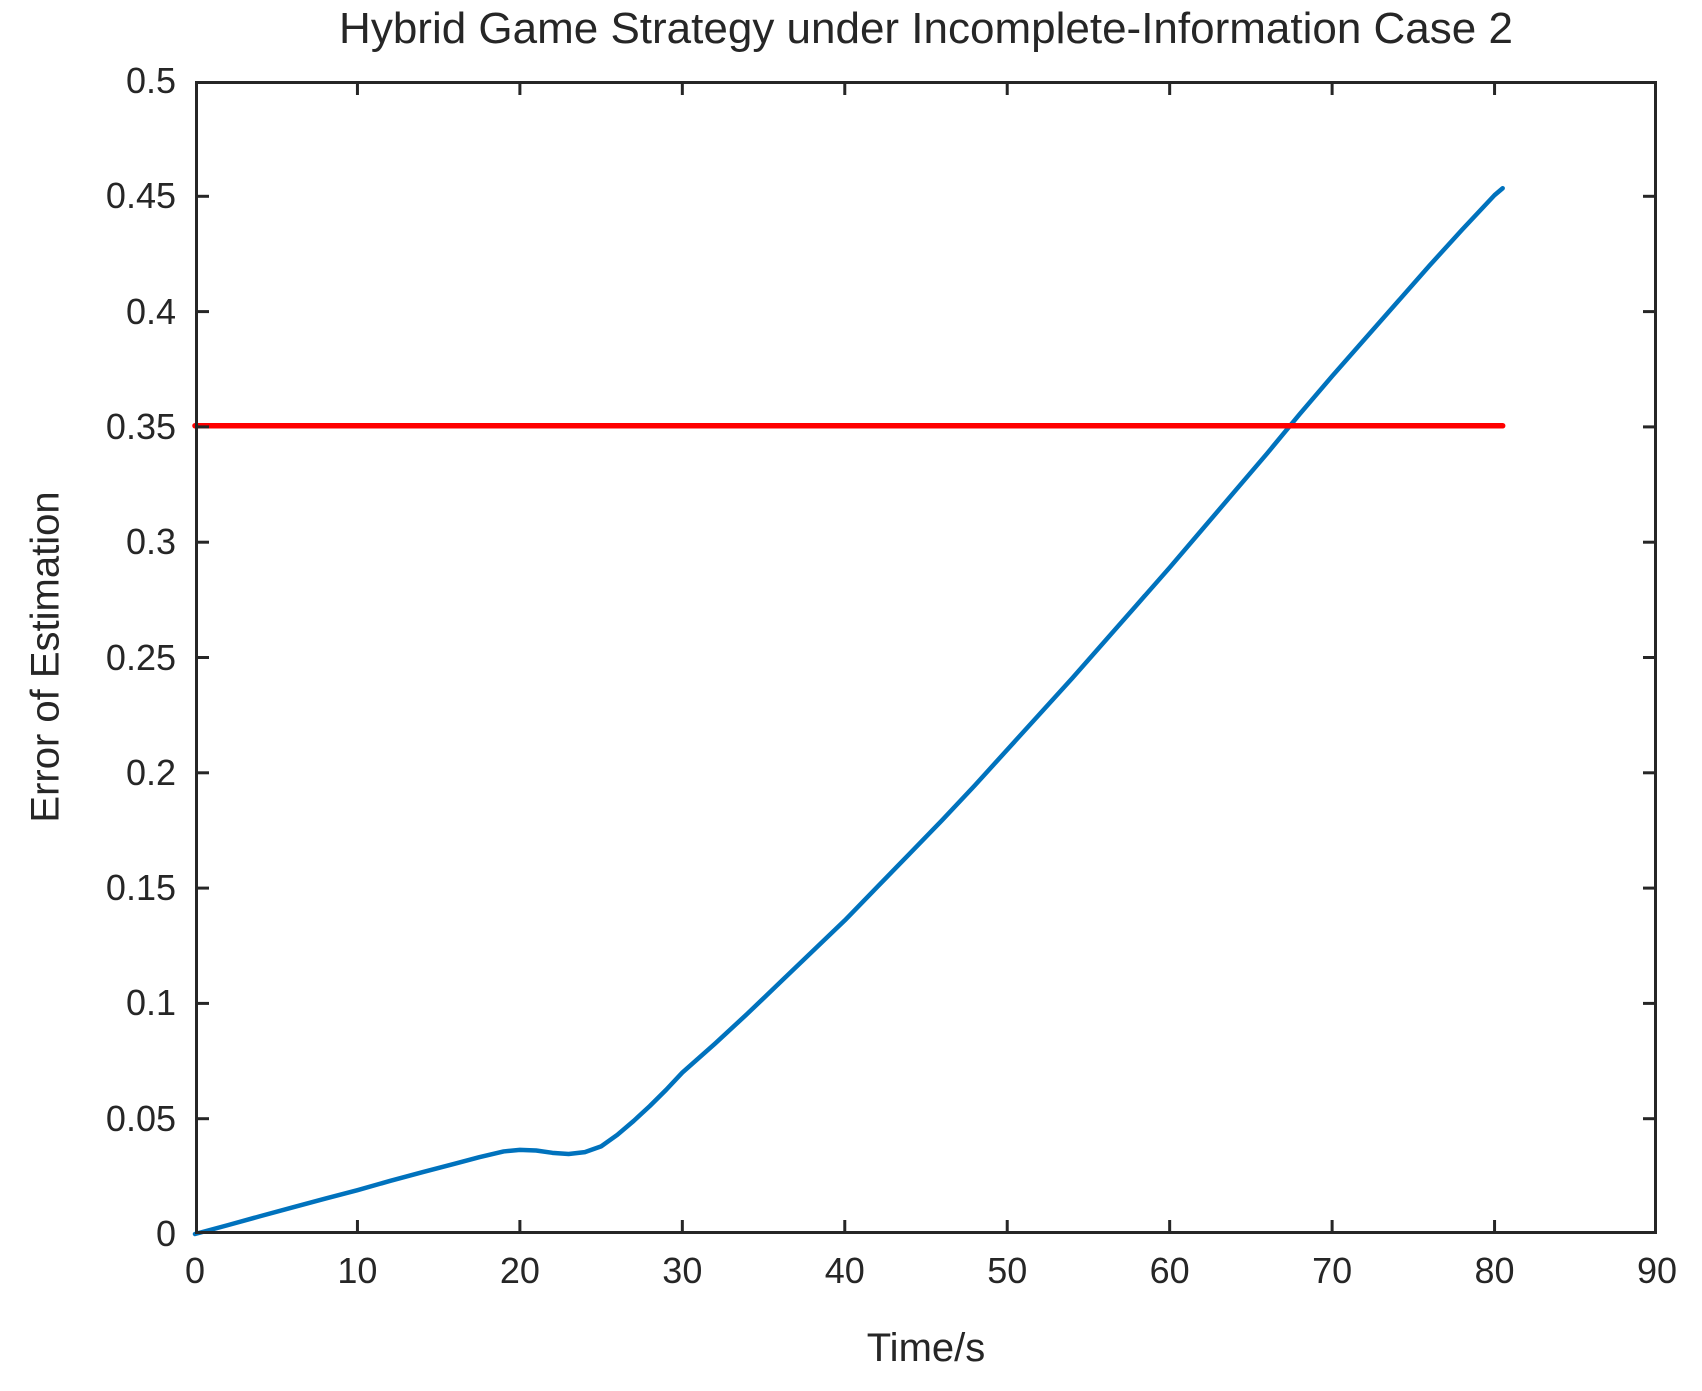 The height and width of the screenshot is (1391, 1702). I want to click on x-axis-label: Time/s, so click(926, 1348).